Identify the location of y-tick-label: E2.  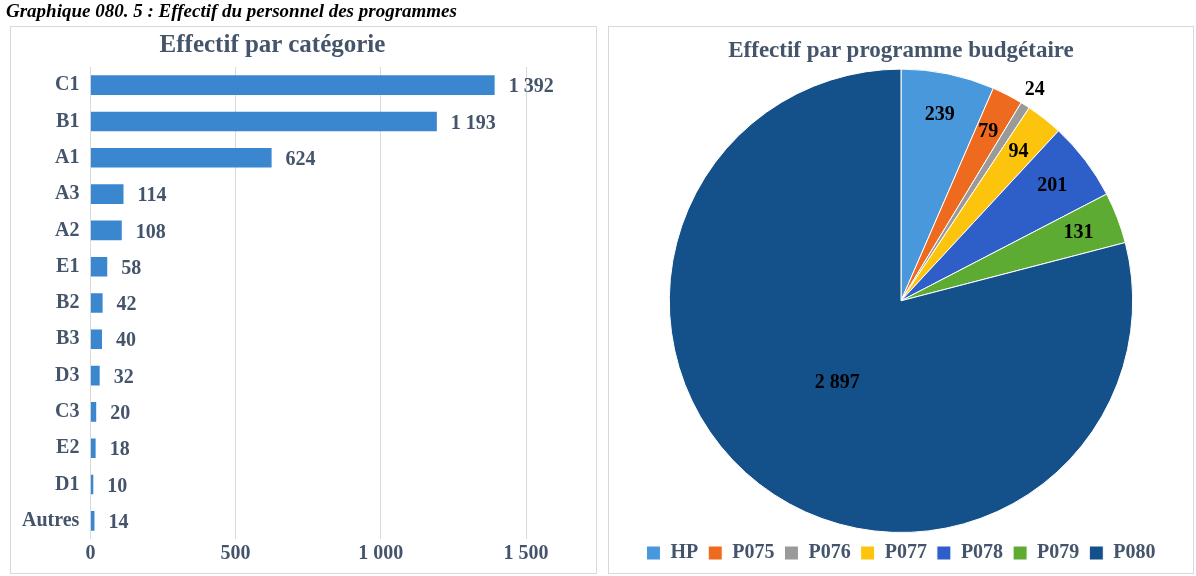
(68, 446).